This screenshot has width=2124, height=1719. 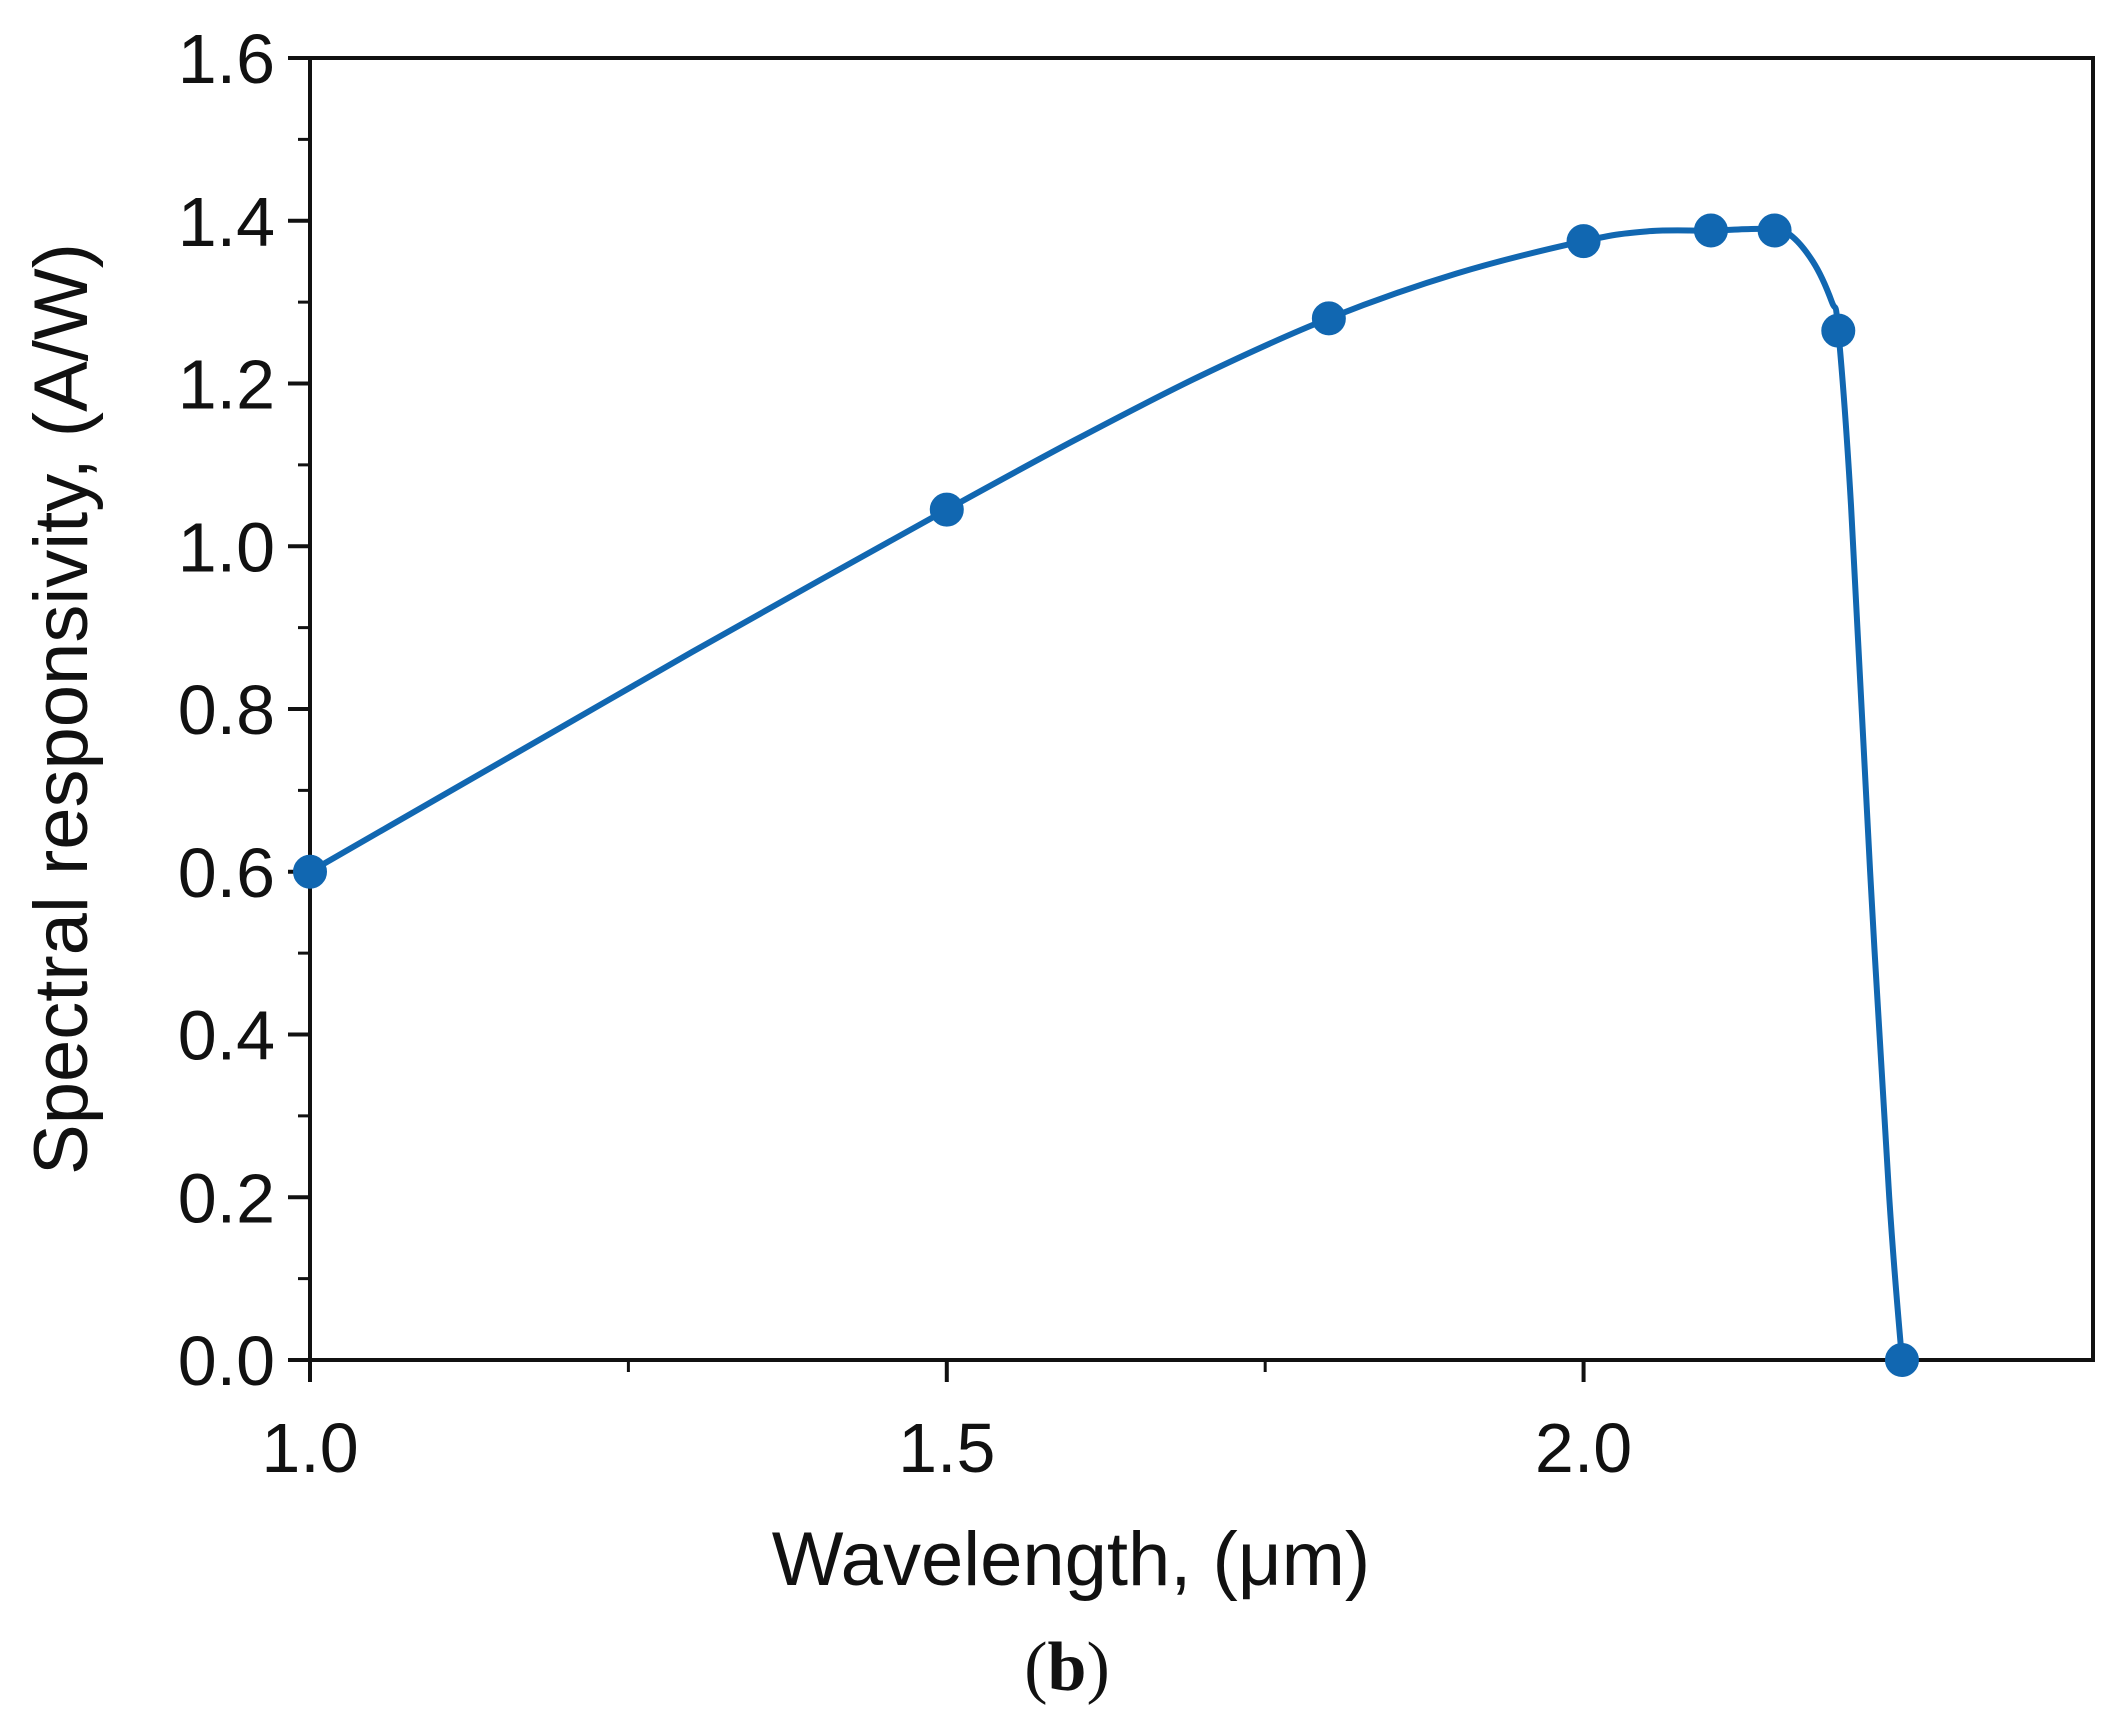 I want to click on x-tick-label: 1.5, so click(x=946, y=1448).